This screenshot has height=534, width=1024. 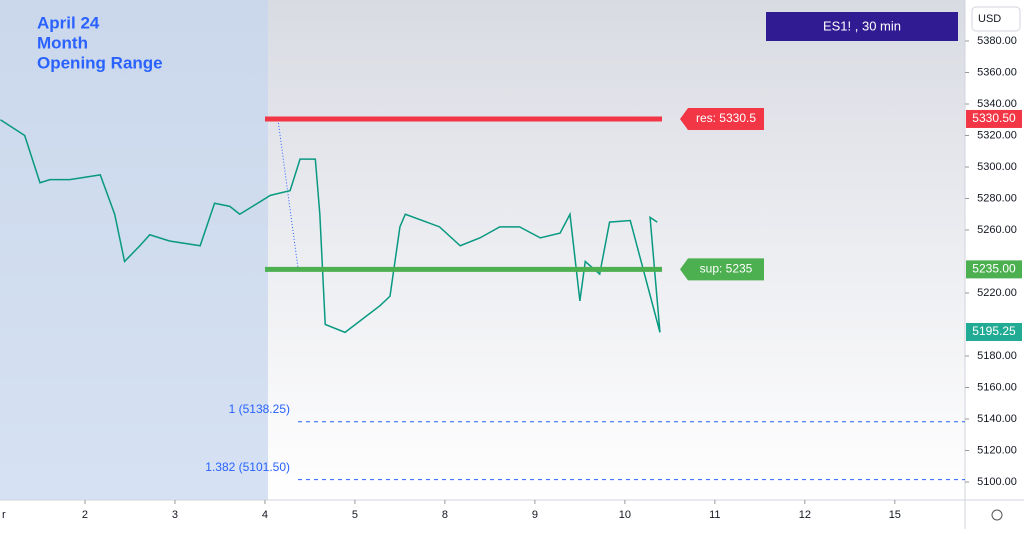 What do you see at coordinates (997, 72) in the screenshot?
I see `y-tick-label: 5360.00` at bounding box center [997, 72].